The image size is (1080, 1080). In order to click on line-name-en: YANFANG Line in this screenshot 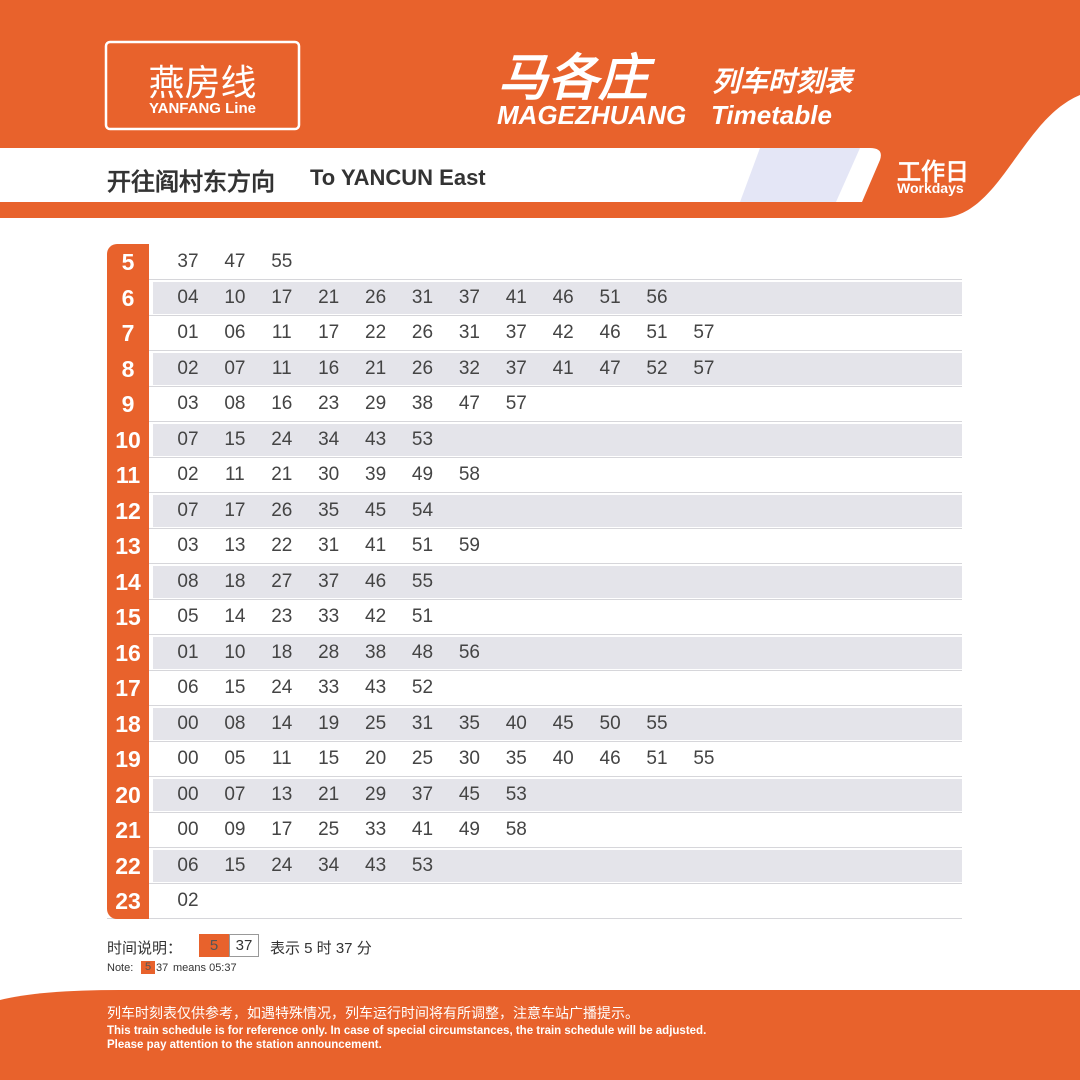, I will do `click(202, 108)`.